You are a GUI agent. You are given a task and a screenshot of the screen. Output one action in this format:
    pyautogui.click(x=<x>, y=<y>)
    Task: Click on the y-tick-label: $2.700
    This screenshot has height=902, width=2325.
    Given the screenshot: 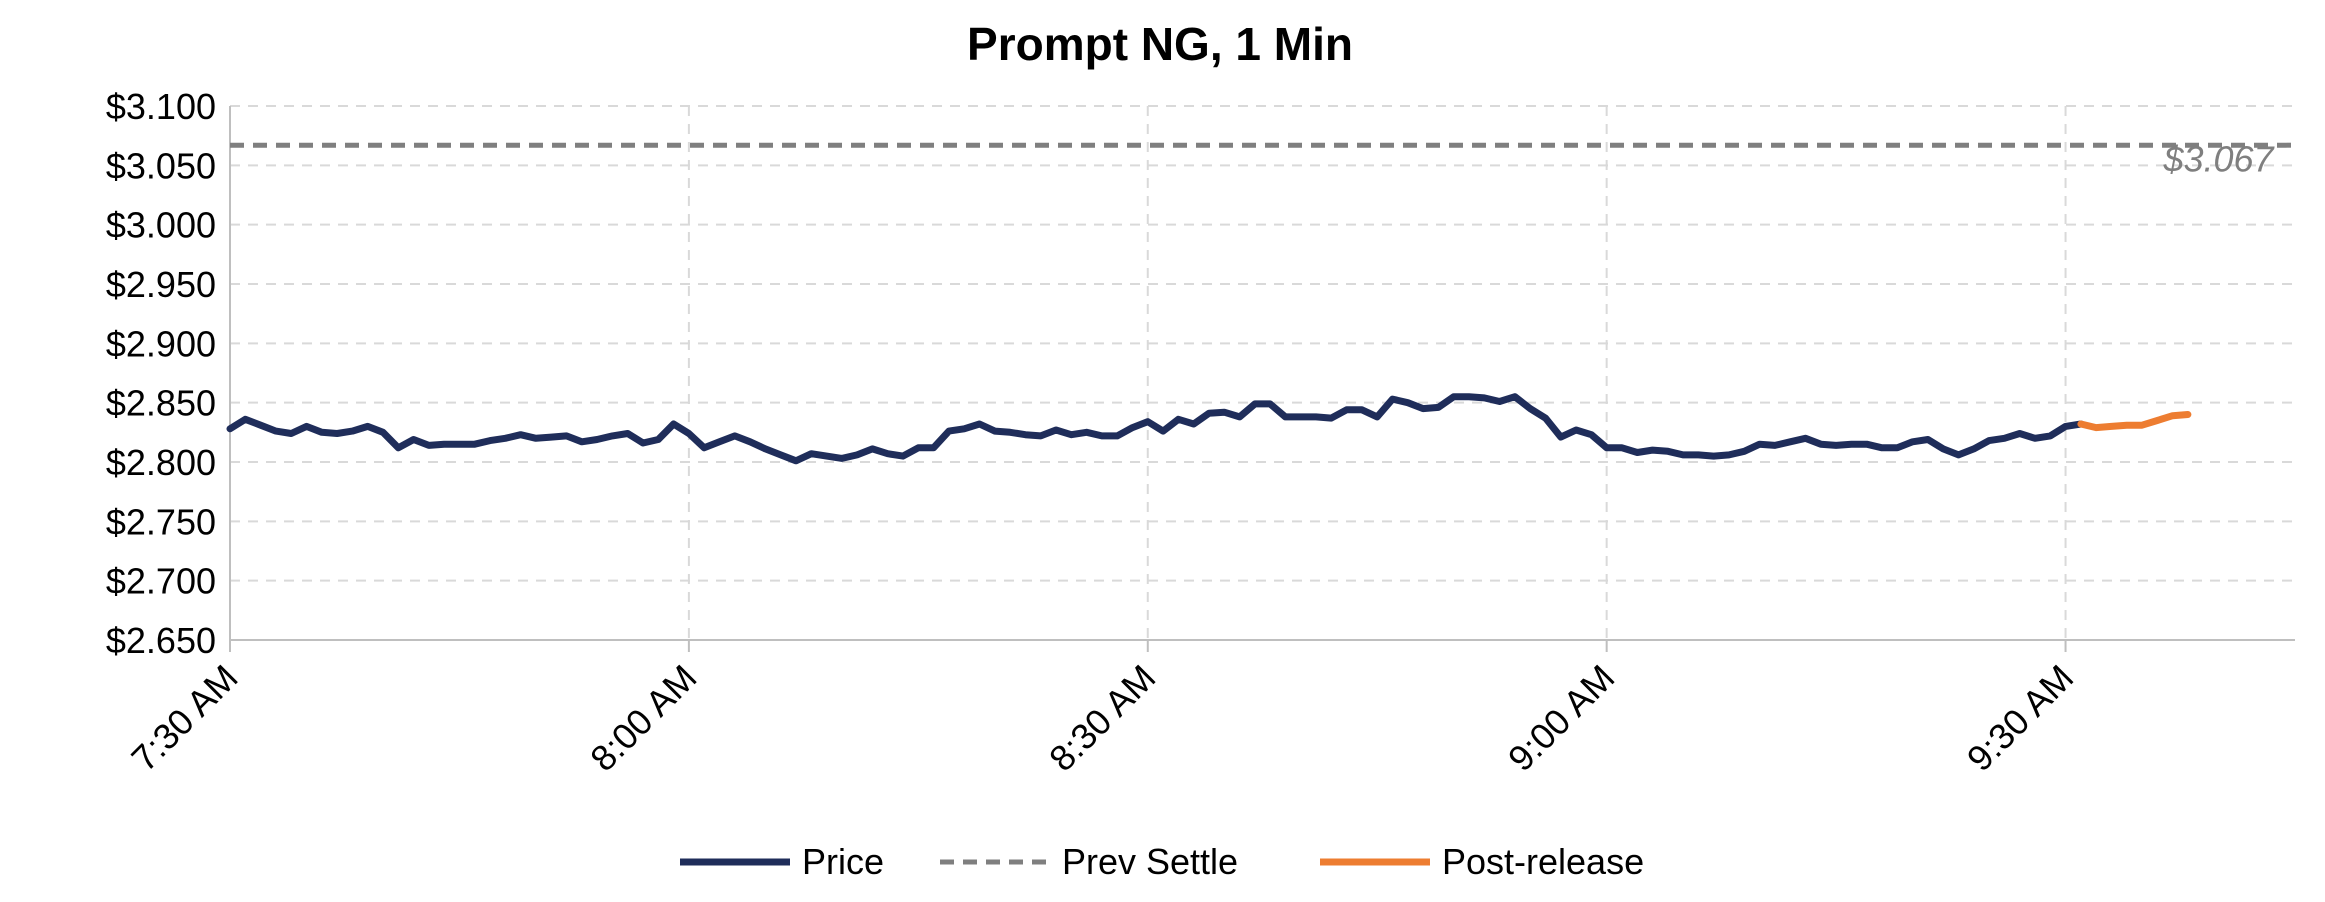 What is the action you would take?
    pyautogui.click(x=161, y=581)
    